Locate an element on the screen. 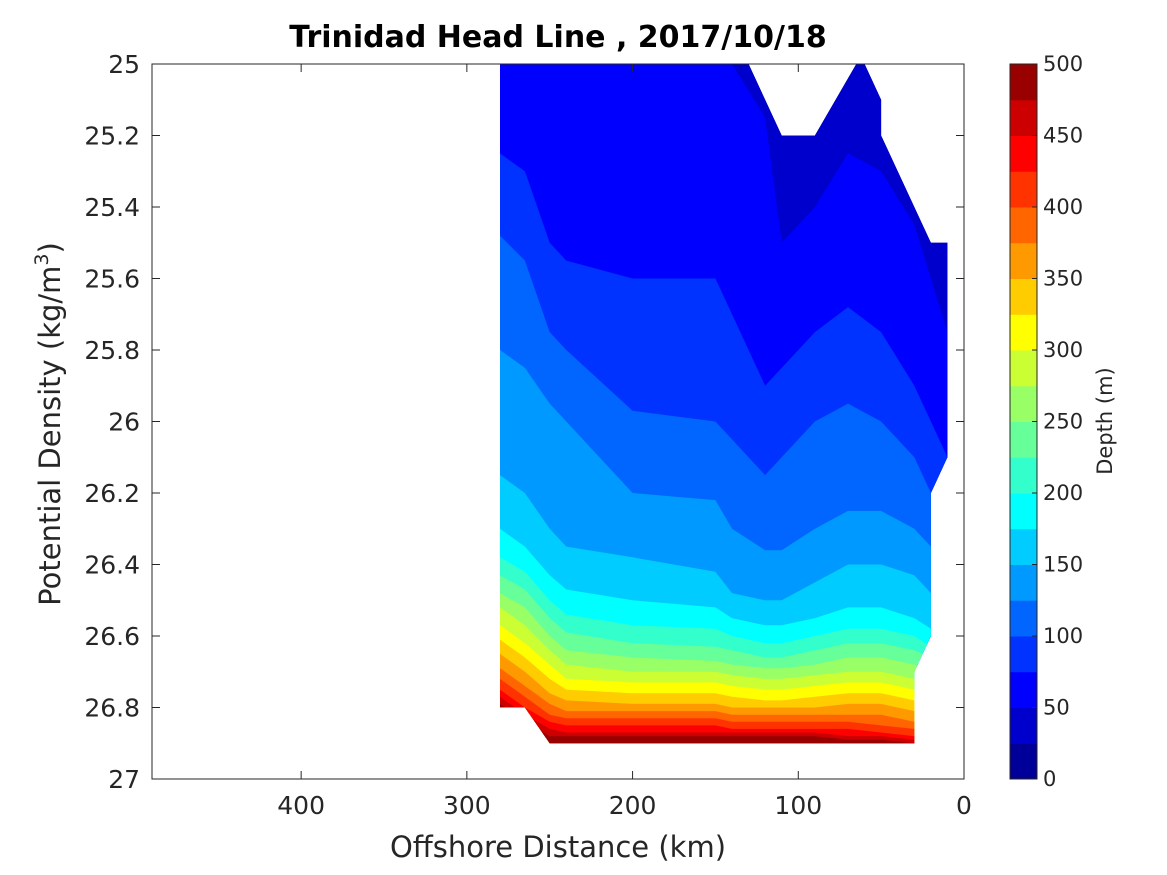 The height and width of the screenshot is (875, 1167). colorbar-tick-label: 100 is located at coordinates (1063, 636).